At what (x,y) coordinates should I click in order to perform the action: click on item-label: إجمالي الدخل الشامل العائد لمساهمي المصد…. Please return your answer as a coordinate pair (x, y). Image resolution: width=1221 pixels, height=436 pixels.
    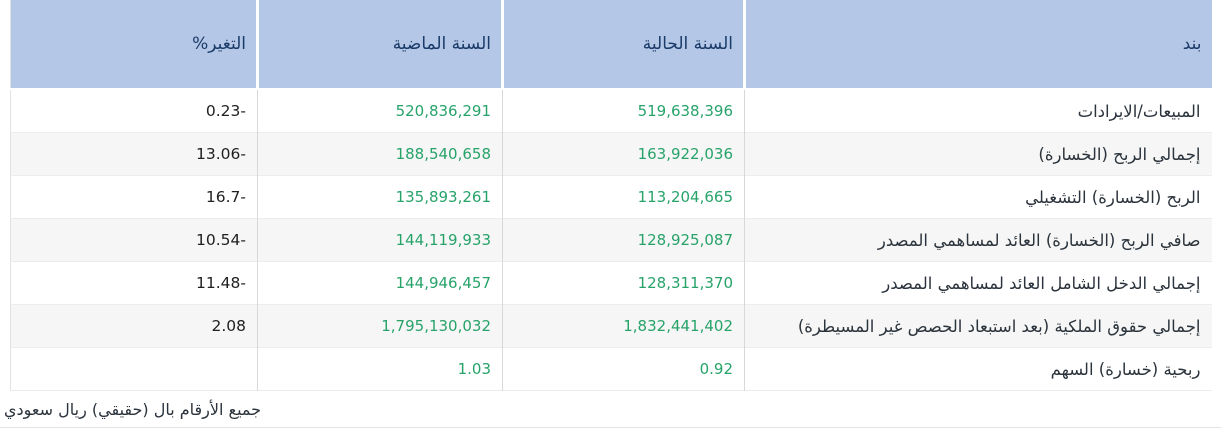
    Looking at the image, I should click on (1041, 283).